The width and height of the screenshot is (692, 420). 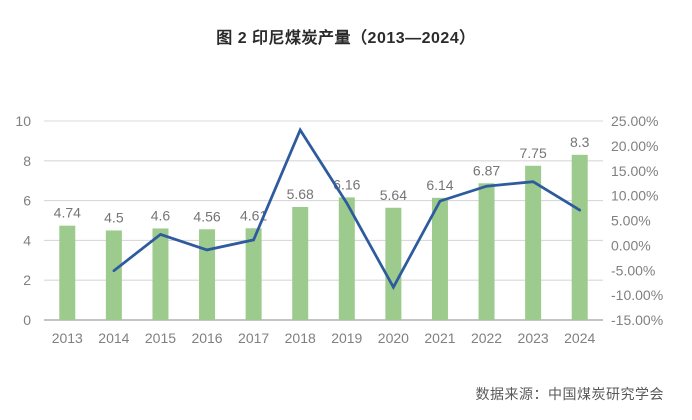 I want to click on right-axis-tick-label: -5.00%, so click(x=633, y=270).